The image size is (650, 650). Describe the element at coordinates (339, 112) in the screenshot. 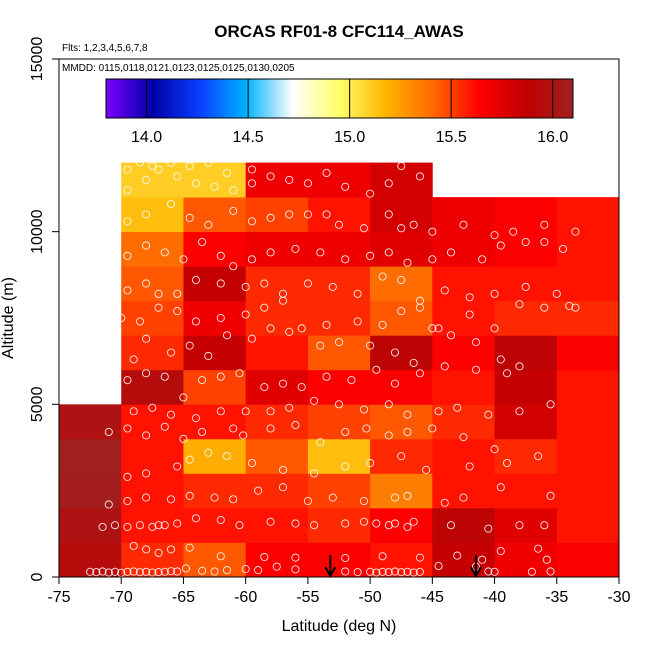

I see `colorbar: 14.0 14.5 15.0 15.5 16.0` at that location.